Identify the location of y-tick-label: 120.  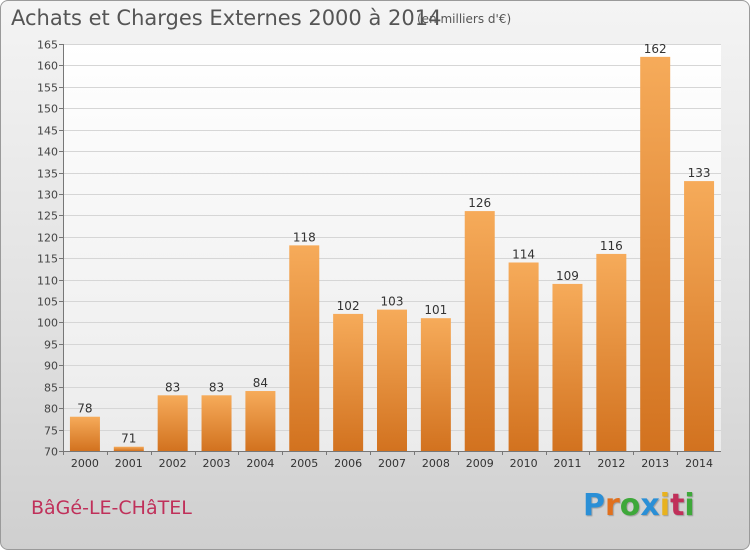
(47, 238).